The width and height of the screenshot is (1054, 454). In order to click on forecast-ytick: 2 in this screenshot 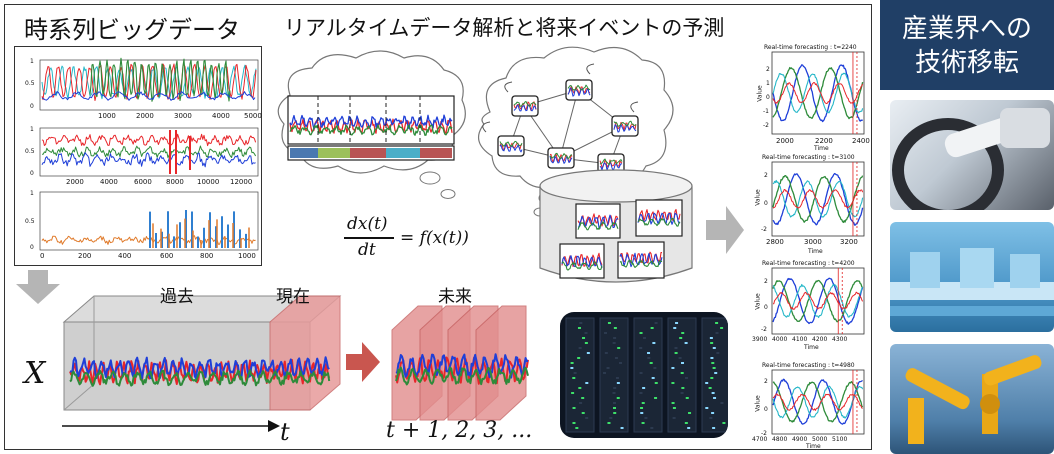, I will do `click(766, 381)`.